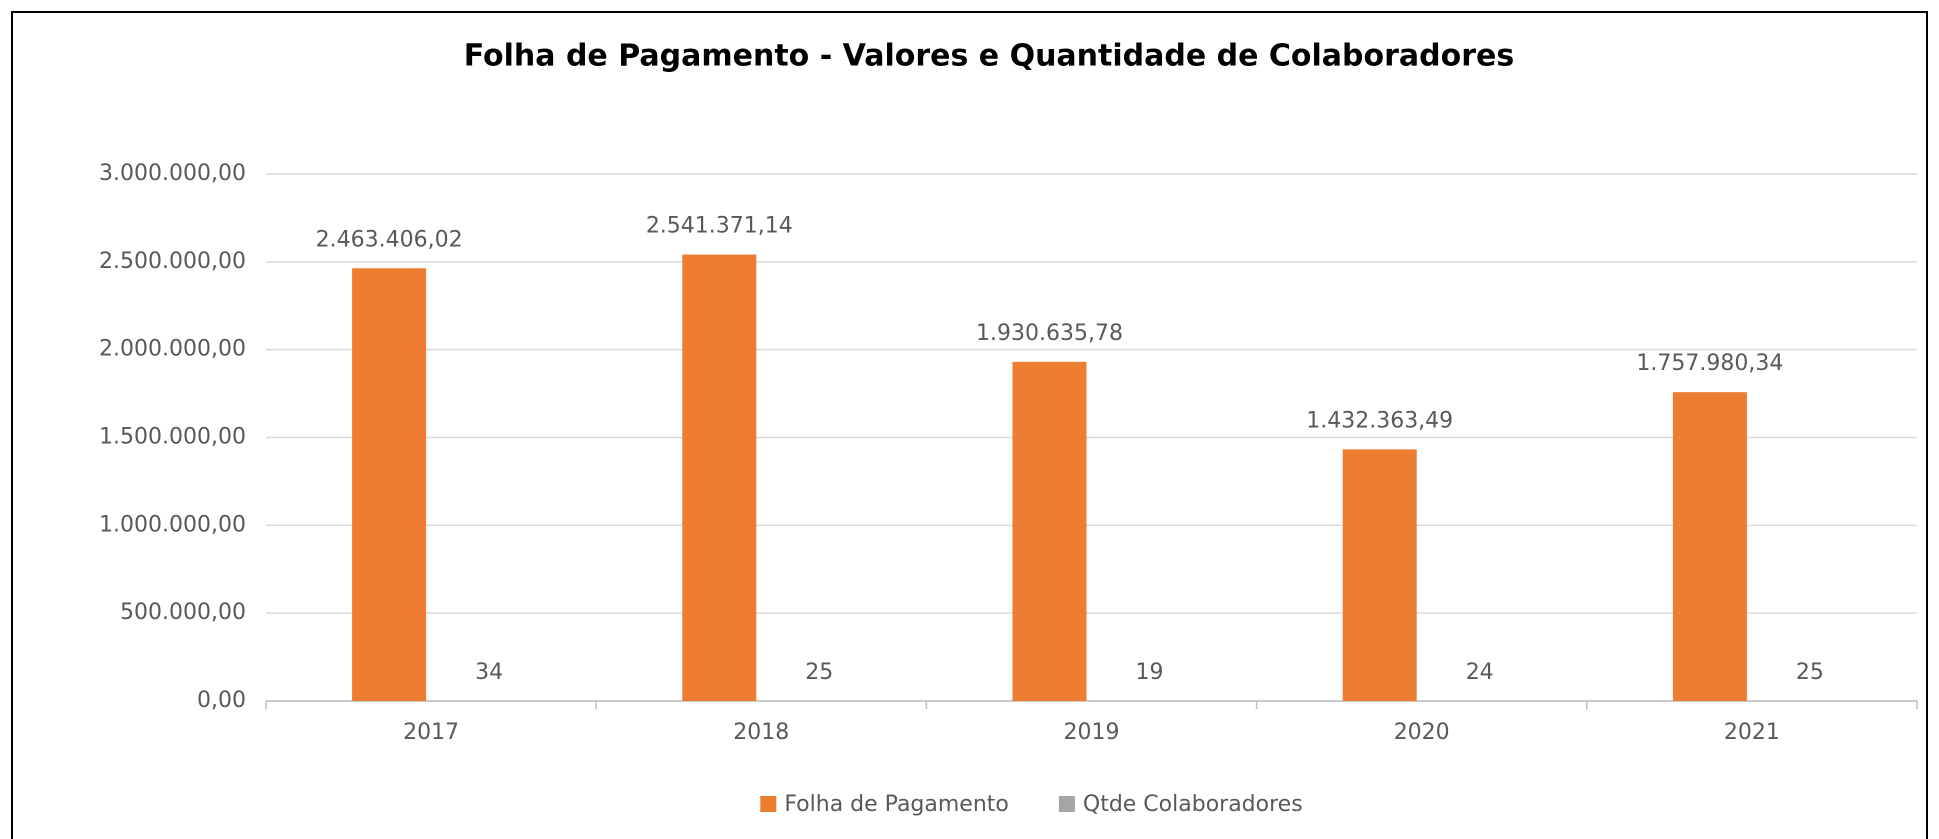  What do you see at coordinates (172, 261) in the screenshot?
I see `y-tick-label: 2.500.000,00` at bounding box center [172, 261].